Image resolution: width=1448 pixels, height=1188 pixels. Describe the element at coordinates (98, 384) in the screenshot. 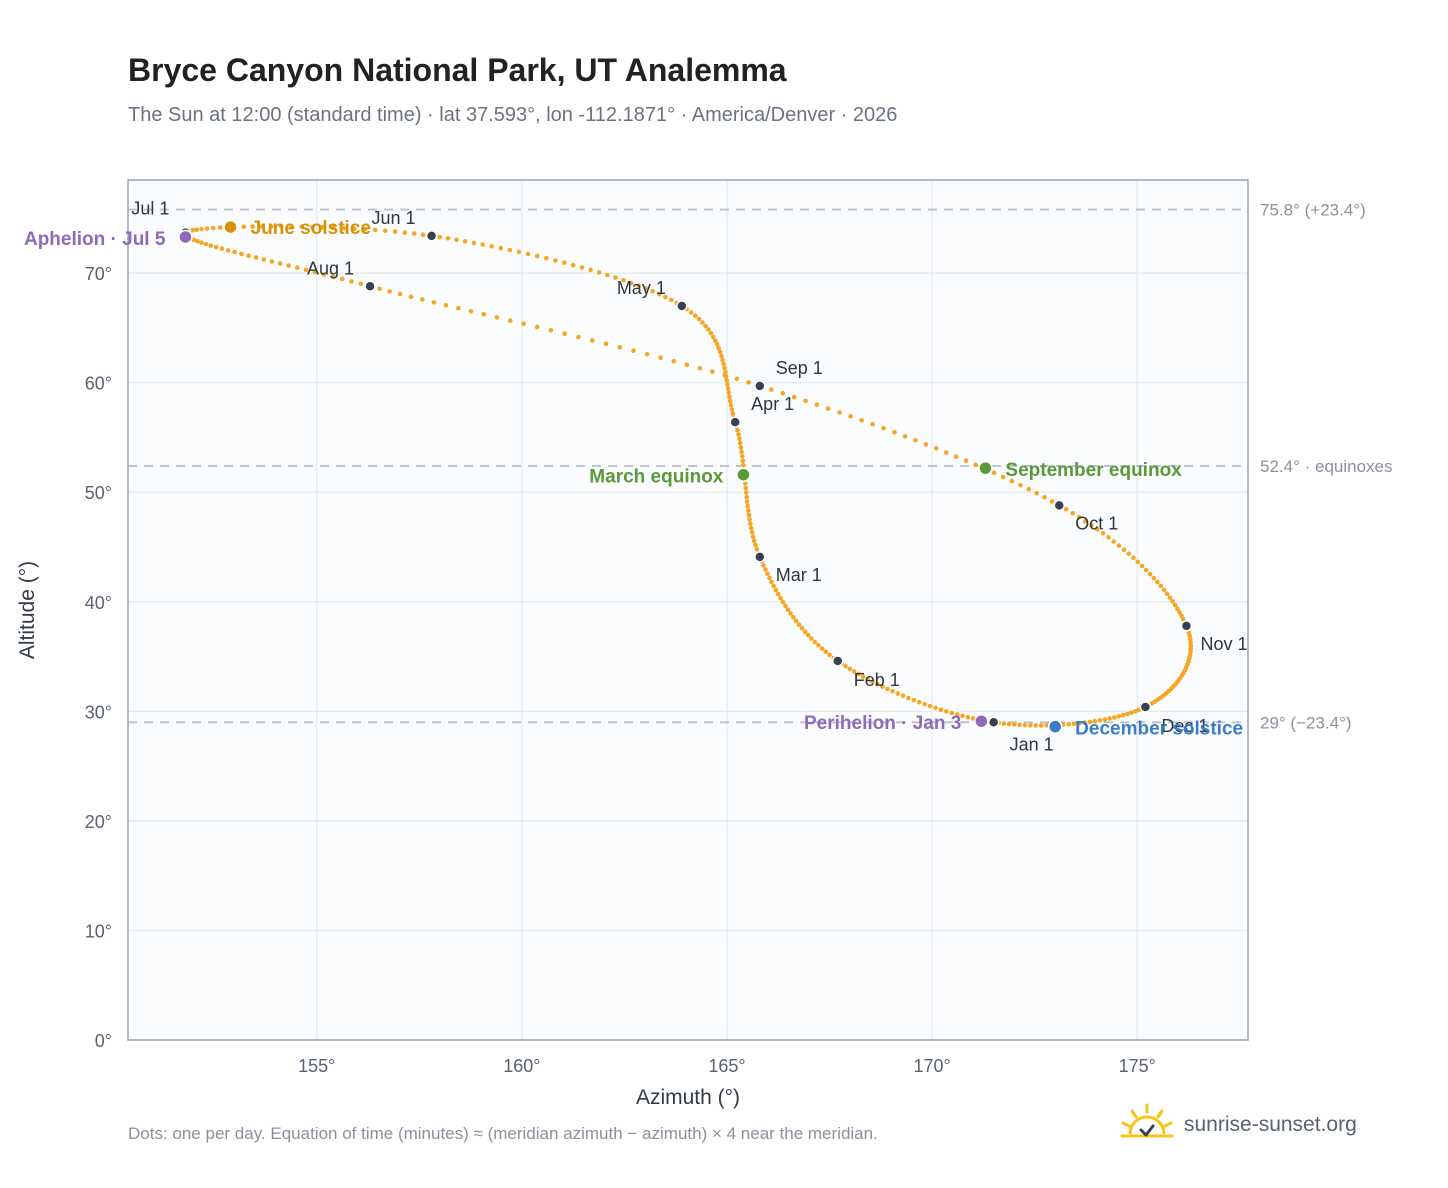

I see `y-tick-label: 60°` at that location.